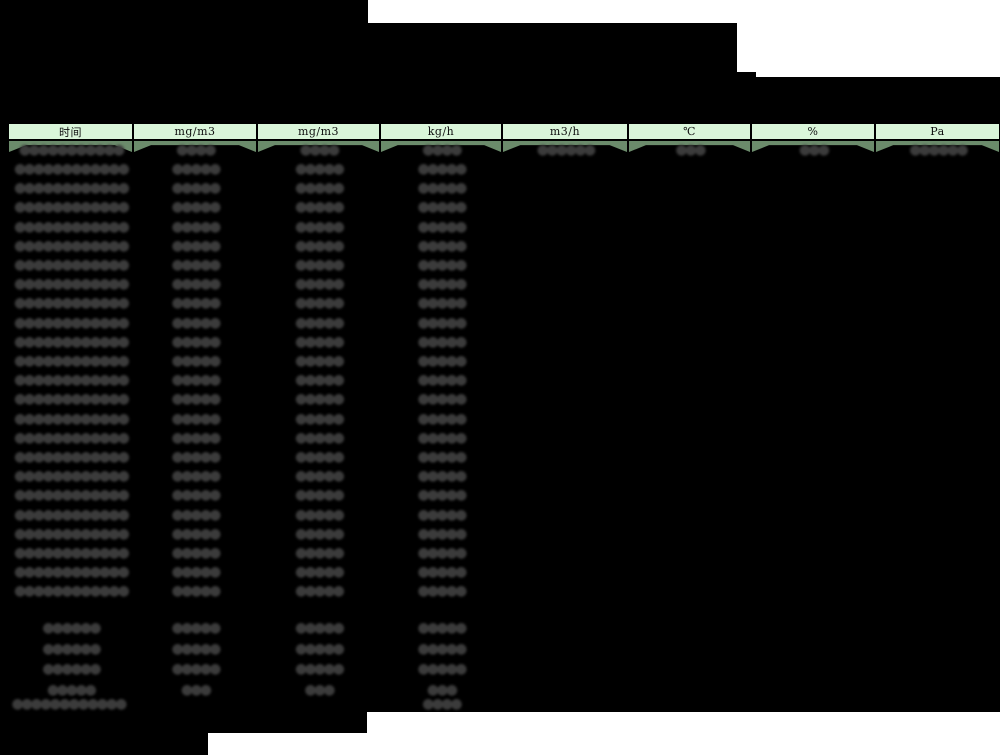  What do you see at coordinates (196, 265) in the screenshot?
I see `redacted-cell-row6-col1: ●●●●●` at bounding box center [196, 265].